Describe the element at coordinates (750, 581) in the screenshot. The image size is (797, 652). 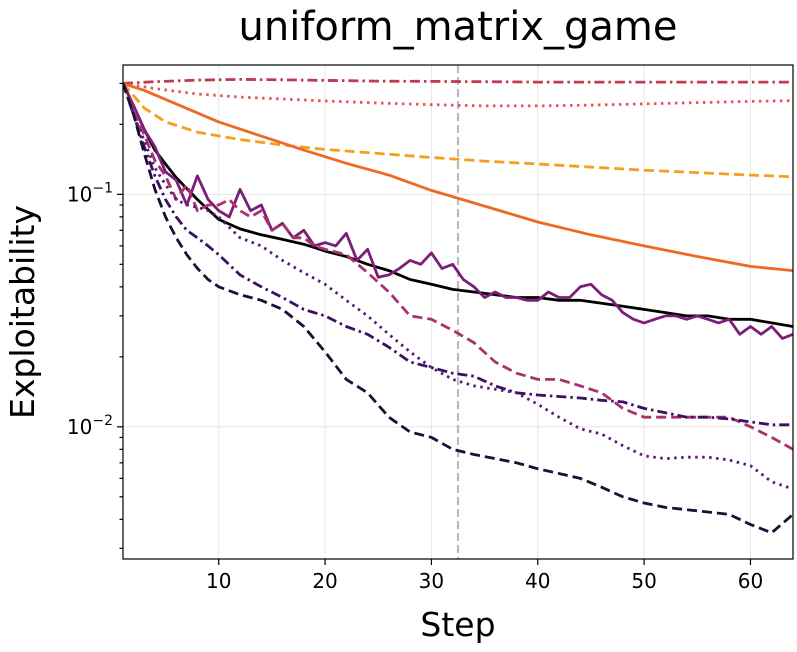
I see `x-tick-label: 60` at that location.